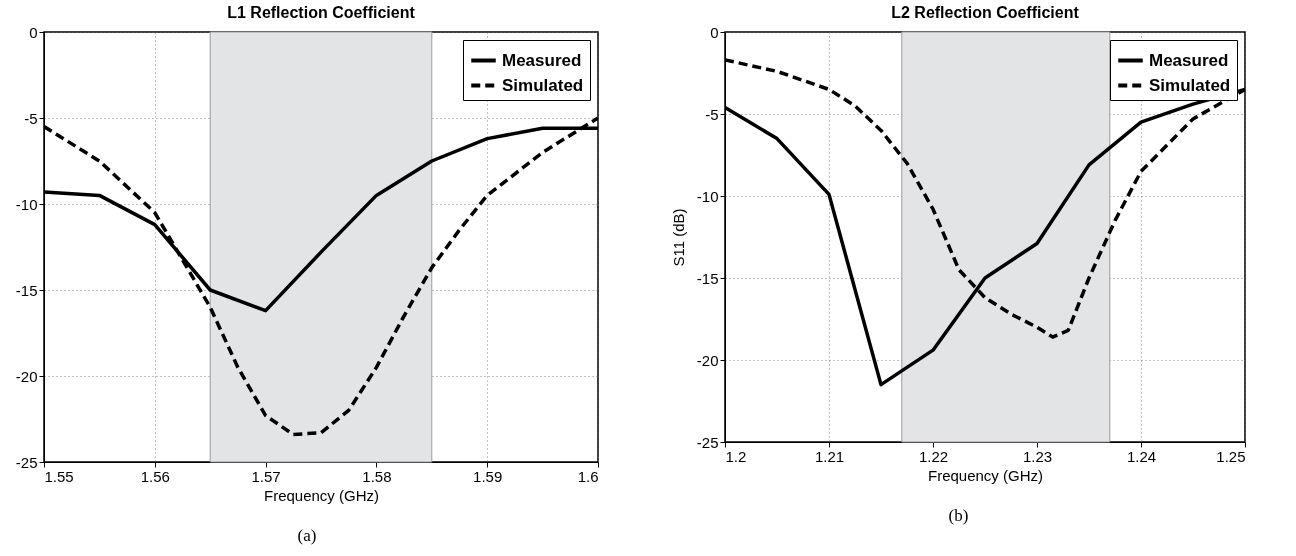 The image size is (1296, 556). Describe the element at coordinates (736, 456) in the screenshot. I see `x-tick-label: 1.2` at that location.